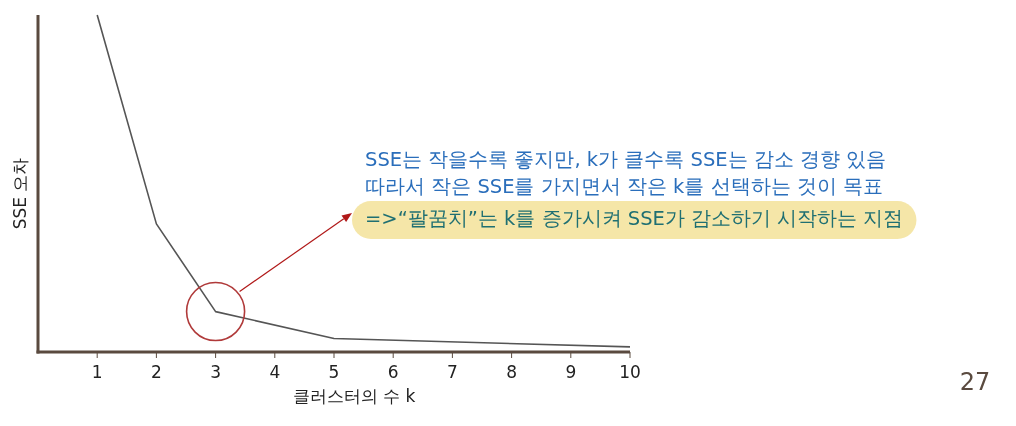 This screenshot has height=426, width=1016. I want to click on x-tick-label: 10, so click(630, 372).